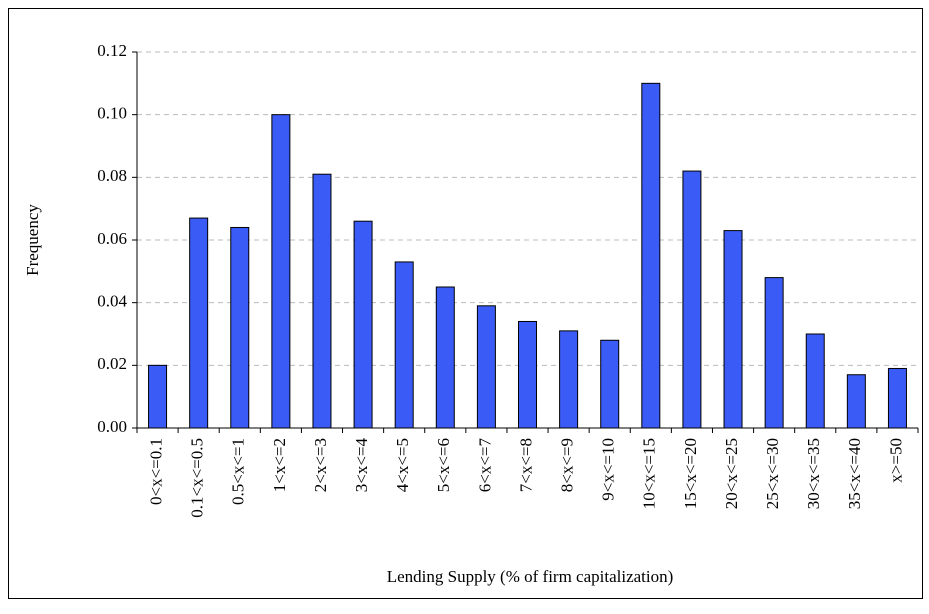 Image resolution: width=929 pixels, height=614 pixels. Describe the element at coordinates (567, 465) in the screenshot. I see `x-tick-label: 8<x<=9` at that location.